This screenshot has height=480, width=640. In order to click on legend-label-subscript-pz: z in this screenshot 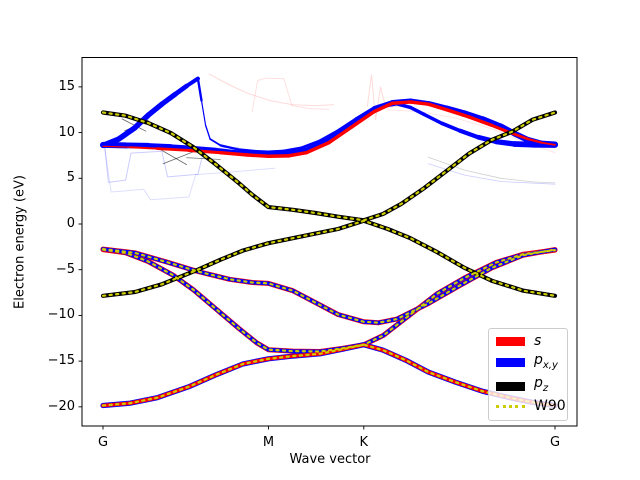, I will do `click(545, 388)`.